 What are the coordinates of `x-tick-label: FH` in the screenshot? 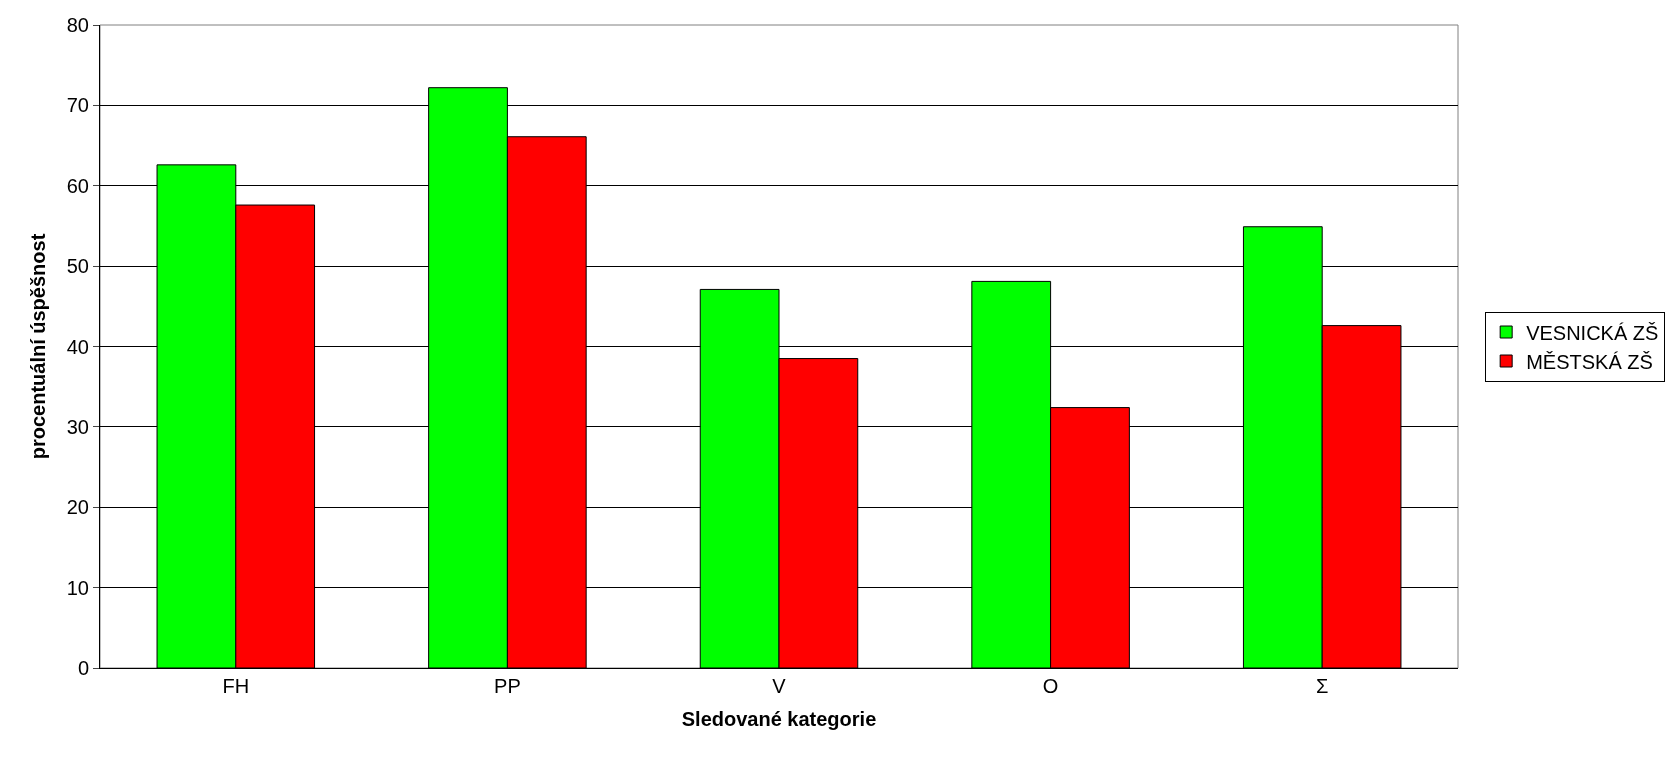 It's located at (236, 686).